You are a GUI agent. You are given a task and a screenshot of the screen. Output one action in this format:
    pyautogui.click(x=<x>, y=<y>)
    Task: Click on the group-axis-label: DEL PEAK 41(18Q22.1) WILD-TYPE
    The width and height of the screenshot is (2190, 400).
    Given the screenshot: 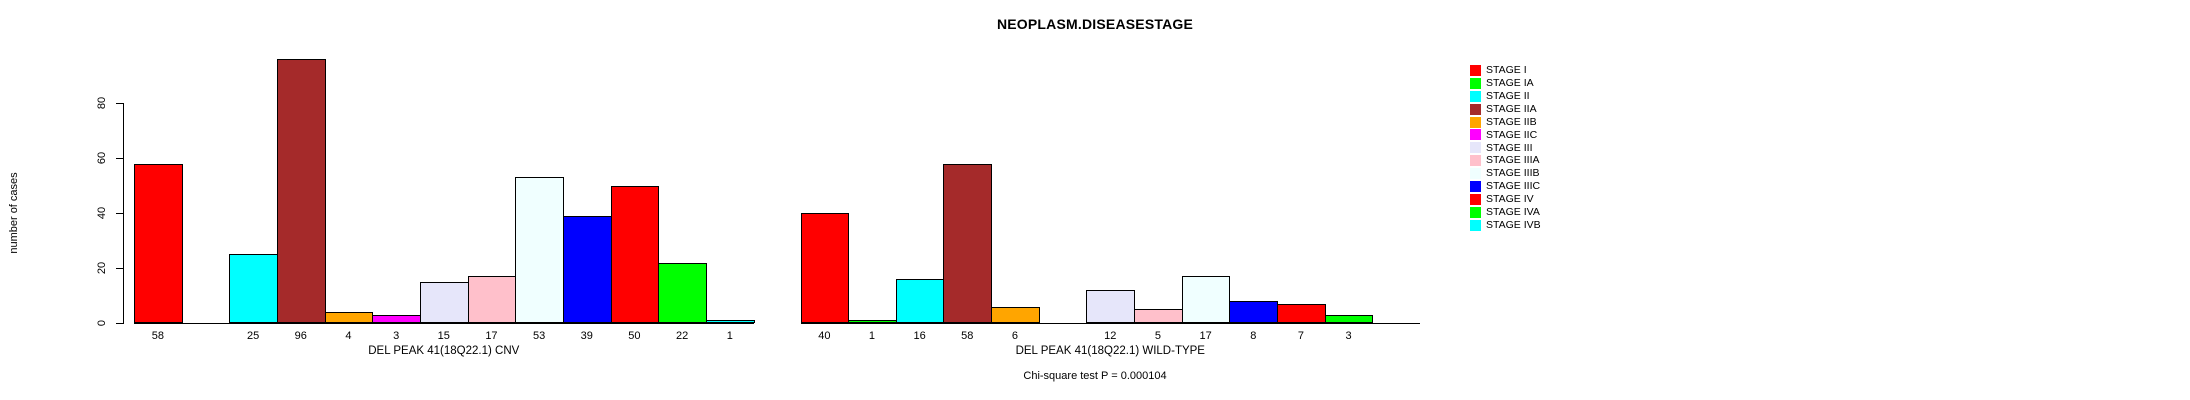 What is the action you would take?
    pyautogui.click(x=1110, y=351)
    